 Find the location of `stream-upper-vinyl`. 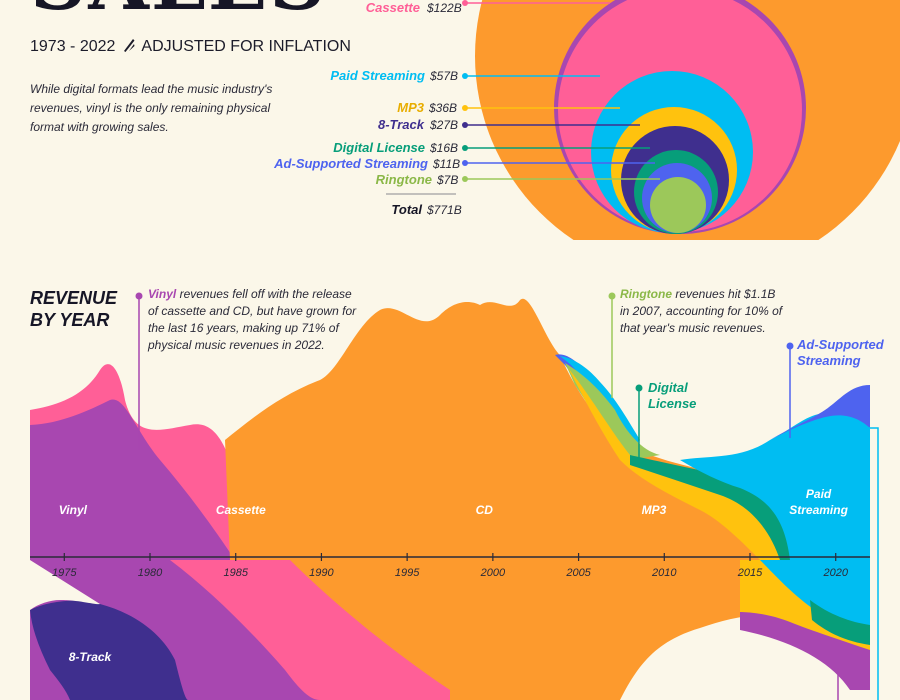

stream-upper-vinyl is located at coordinates (132, 479).